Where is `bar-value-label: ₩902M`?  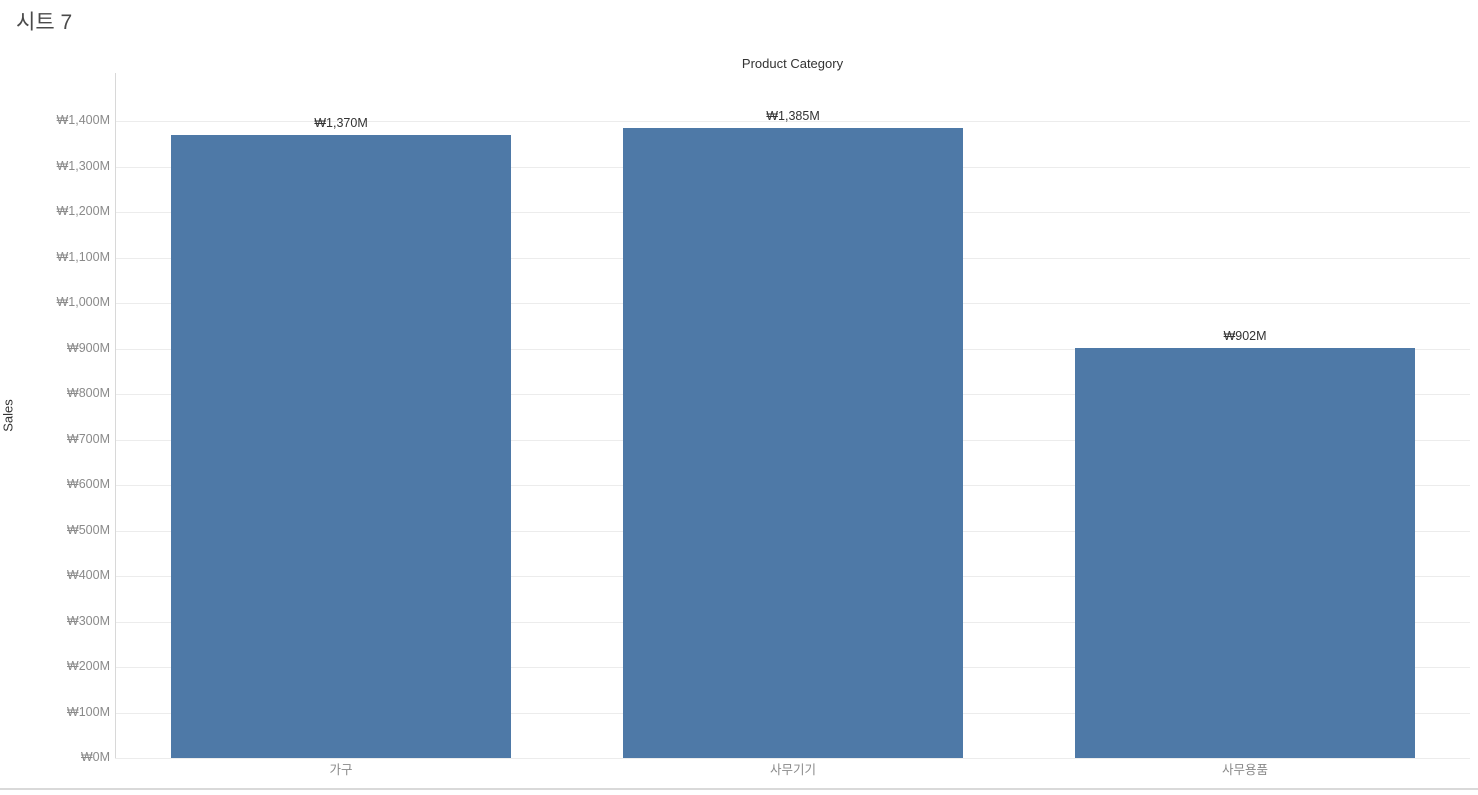
bar-value-label: ₩902M is located at coordinates (1245, 335).